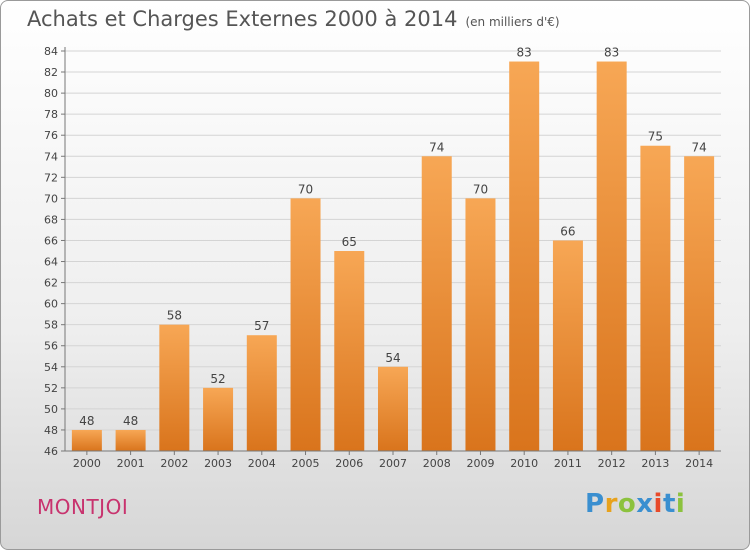  Describe the element at coordinates (567, 345) in the screenshot. I see `bar-2011` at that location.